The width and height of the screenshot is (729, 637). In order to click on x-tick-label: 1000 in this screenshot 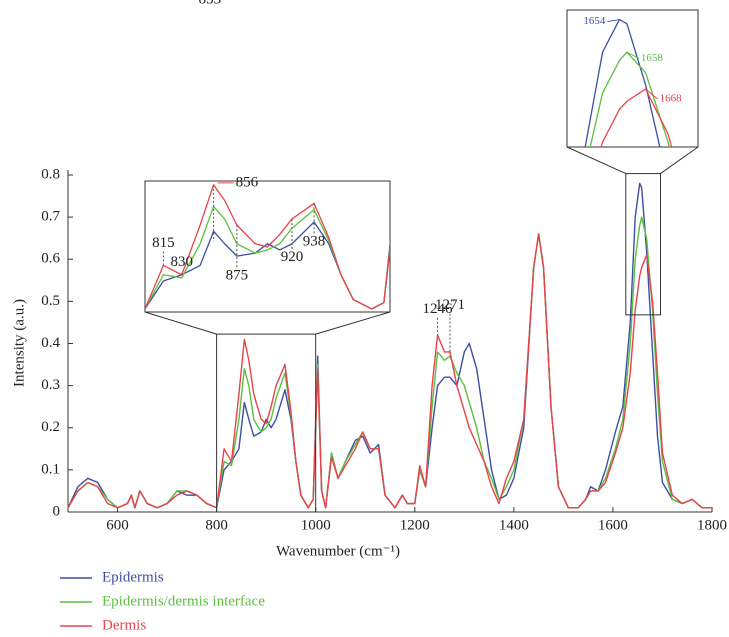, I will do `click(316, 525)`.